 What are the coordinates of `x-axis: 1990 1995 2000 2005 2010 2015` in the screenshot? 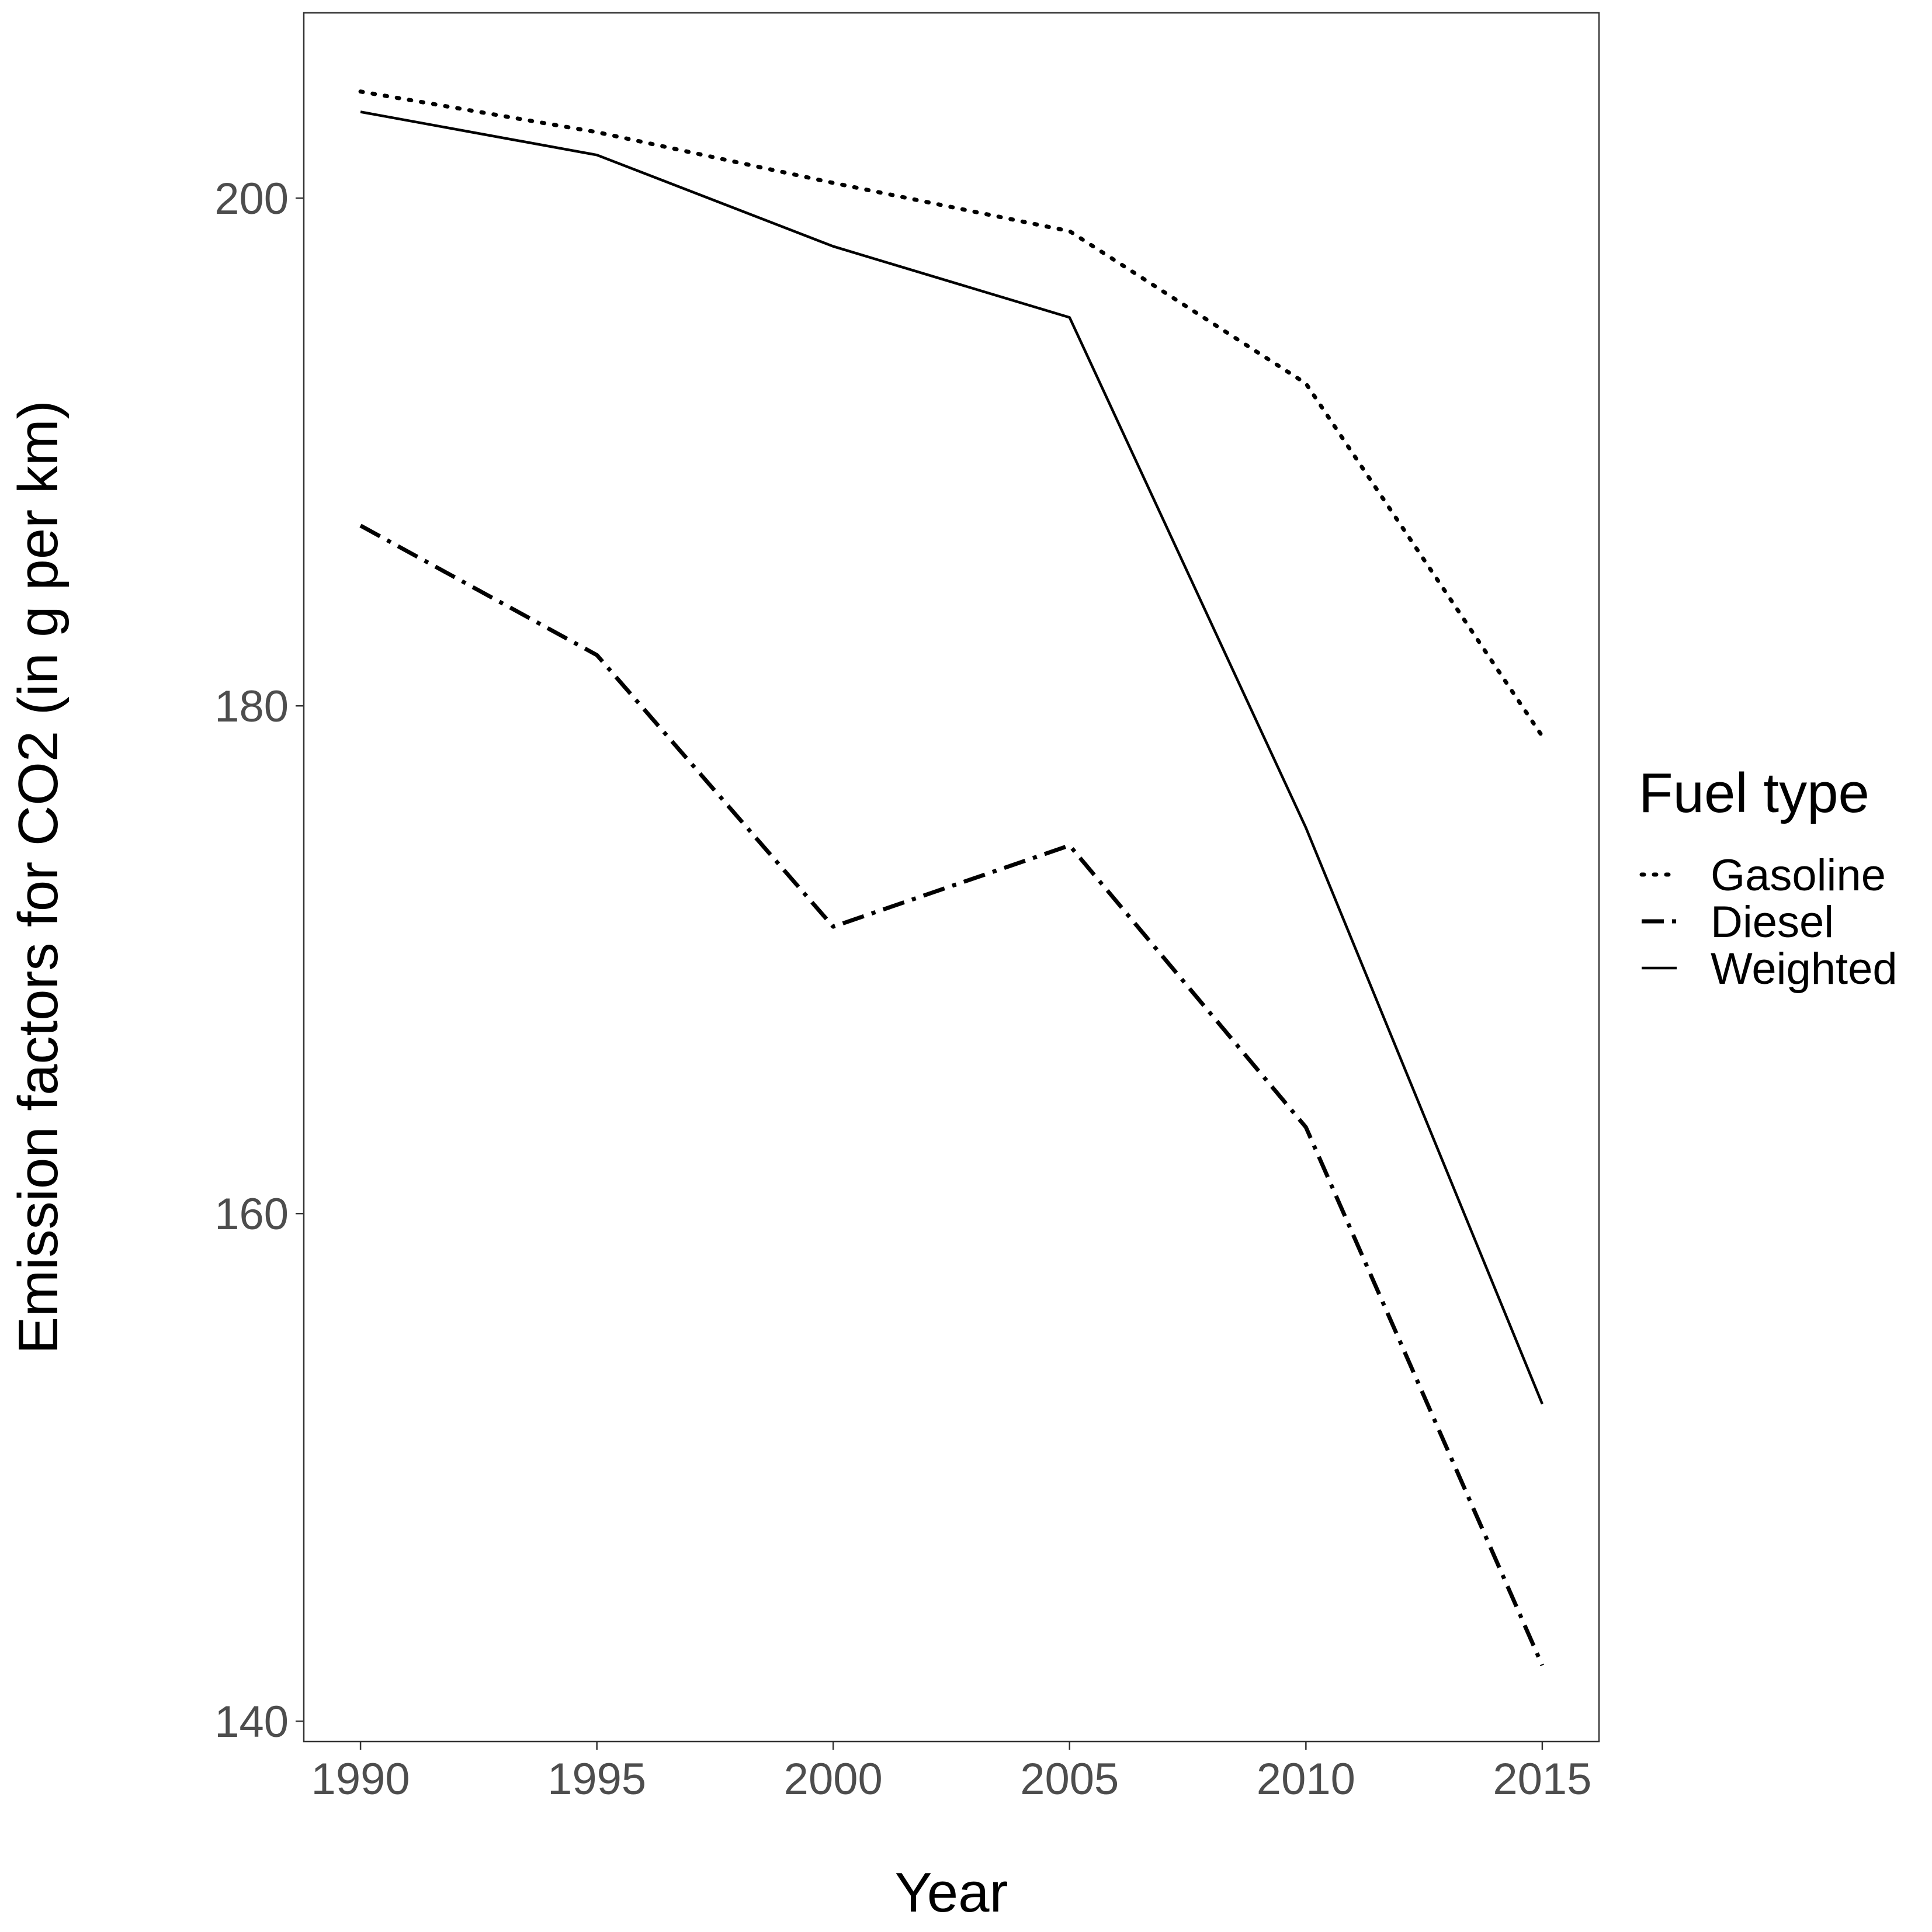 It's located at (951, 1773).